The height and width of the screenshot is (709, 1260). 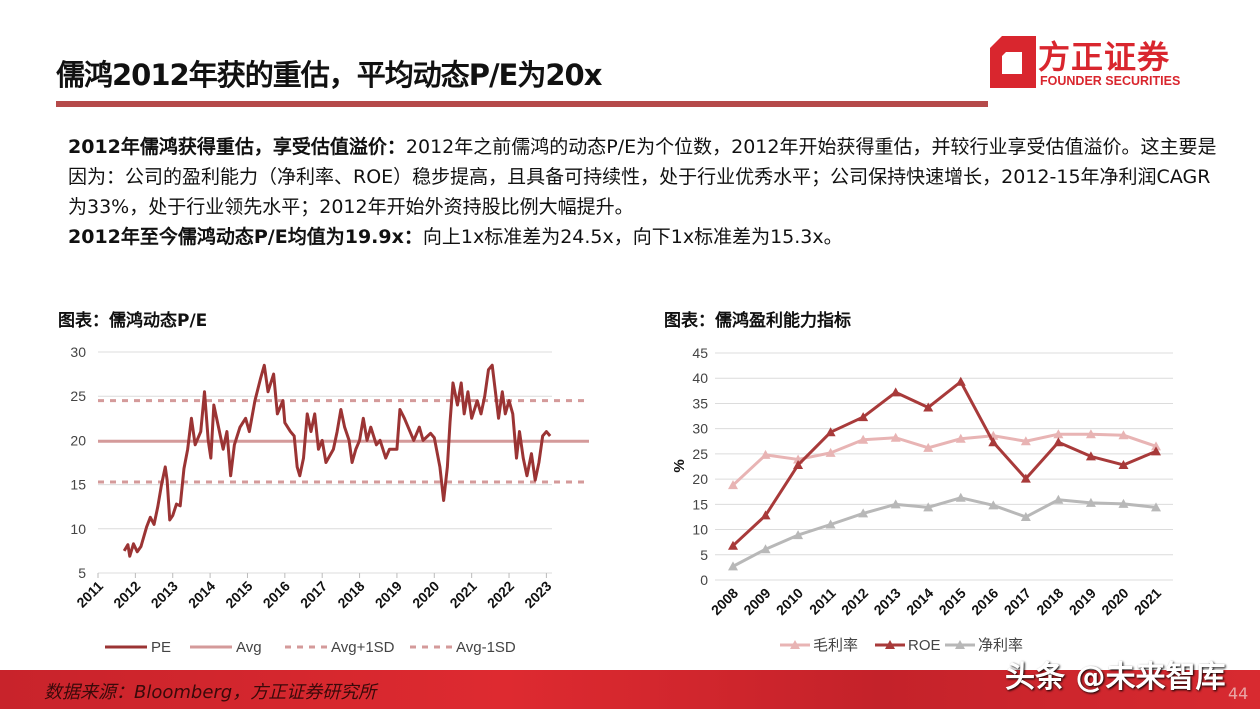 I want to click on watermark: 头条 @未来智库, so click(x=1115, y=677).